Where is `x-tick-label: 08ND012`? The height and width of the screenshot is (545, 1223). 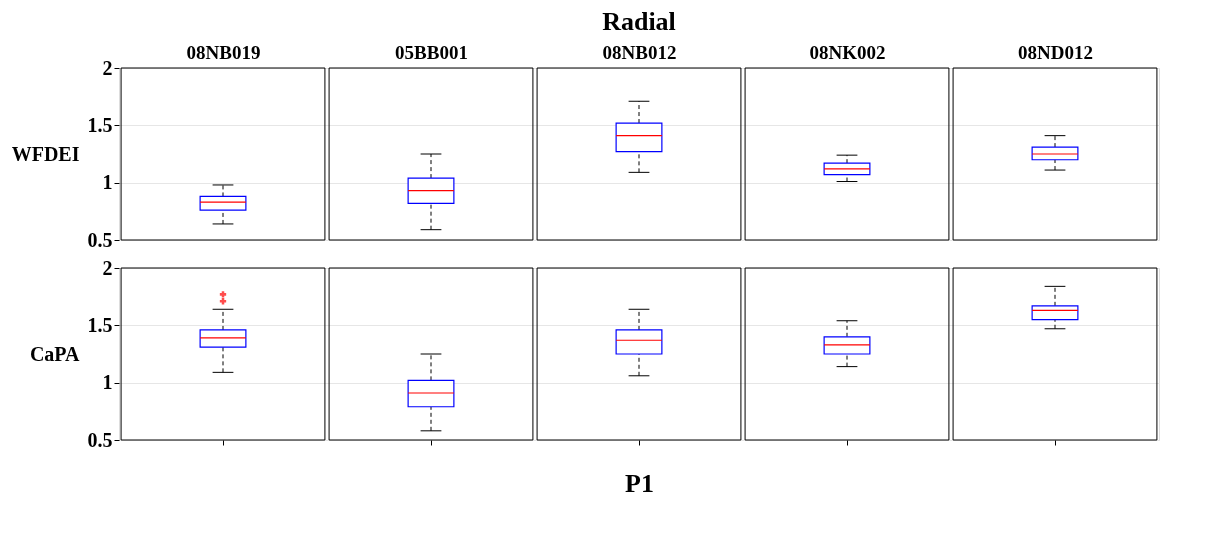
x-tick-label: 08ND012 is located at coordinates (1055, 52).